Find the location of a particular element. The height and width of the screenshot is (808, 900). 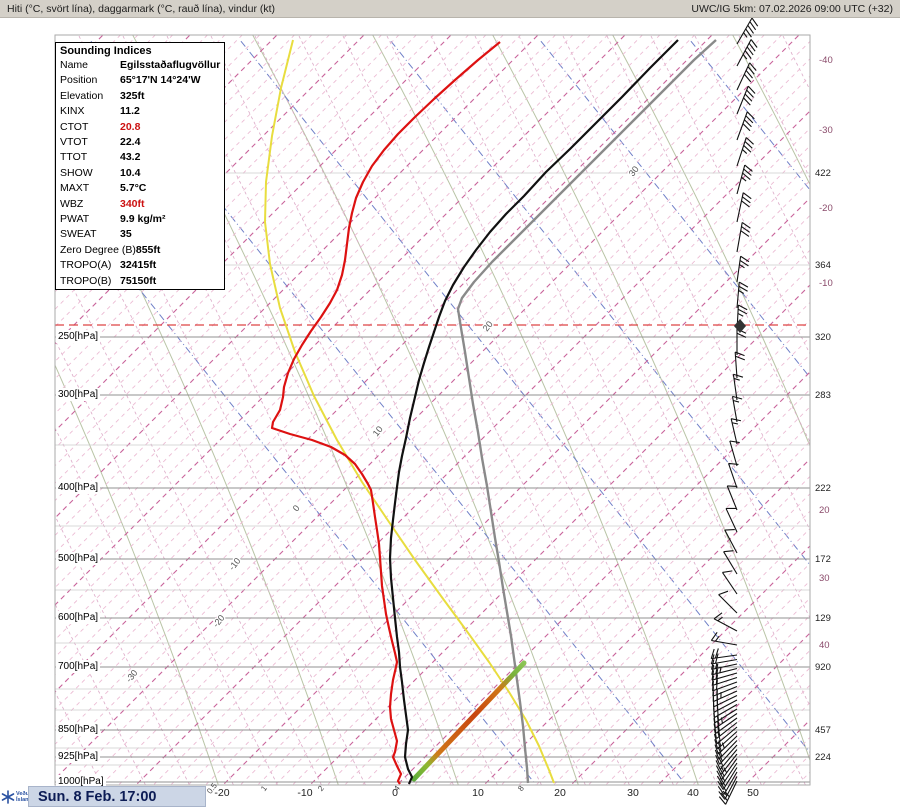

svg-text: 1 is located at coordinates (264, 788).